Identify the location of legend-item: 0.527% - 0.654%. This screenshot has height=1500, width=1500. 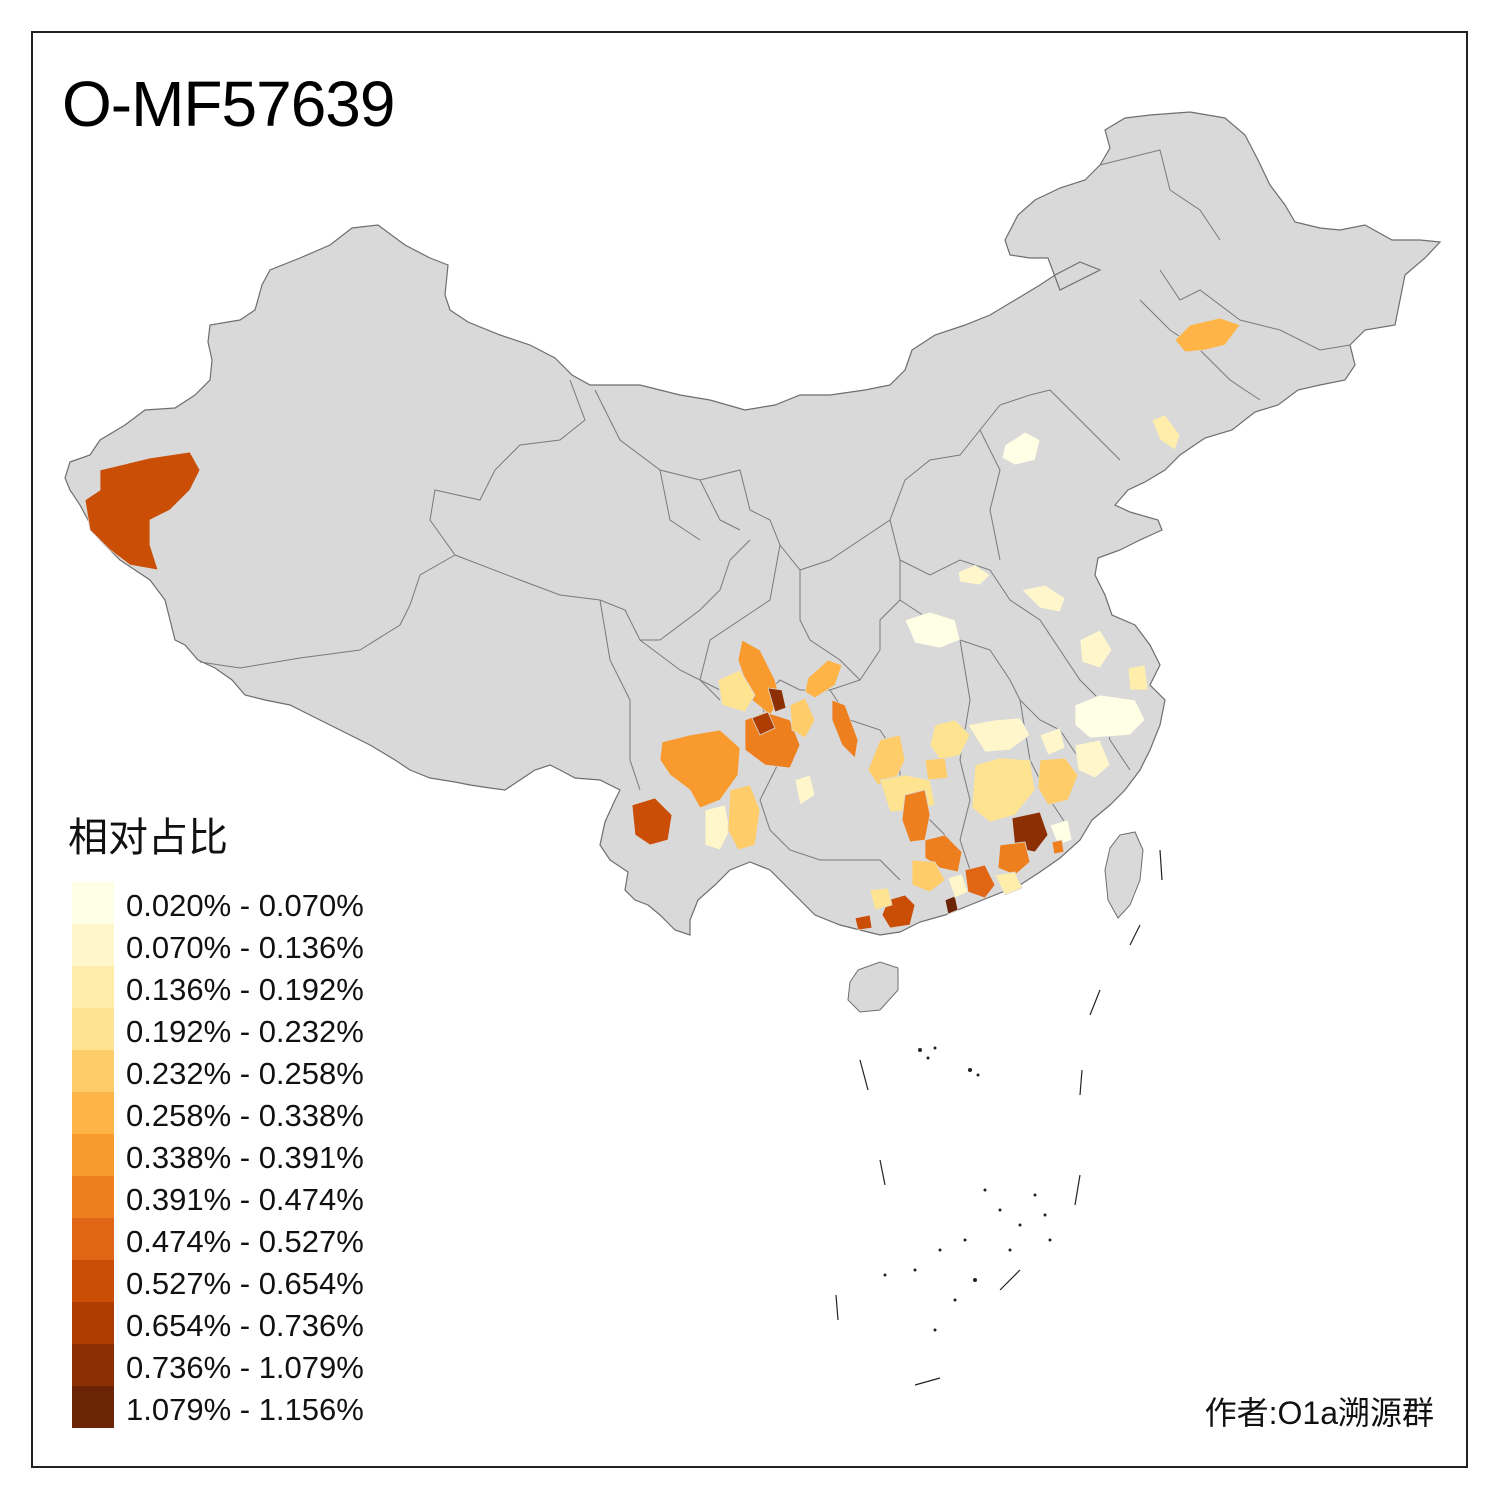
(242, 1281).